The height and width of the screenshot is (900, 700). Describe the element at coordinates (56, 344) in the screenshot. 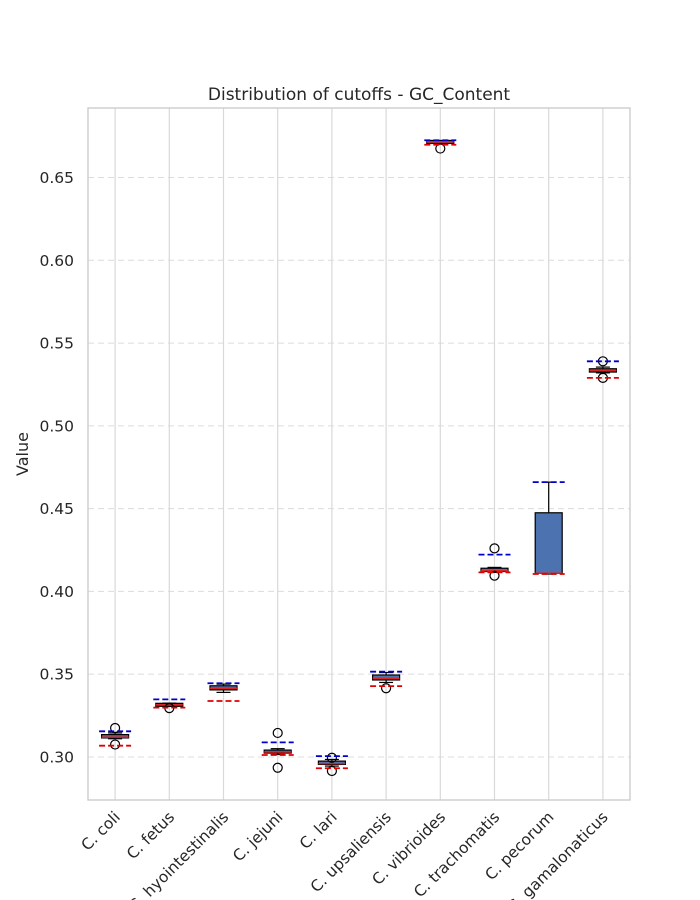

I see `y-tick-label: 0.55` at that location.